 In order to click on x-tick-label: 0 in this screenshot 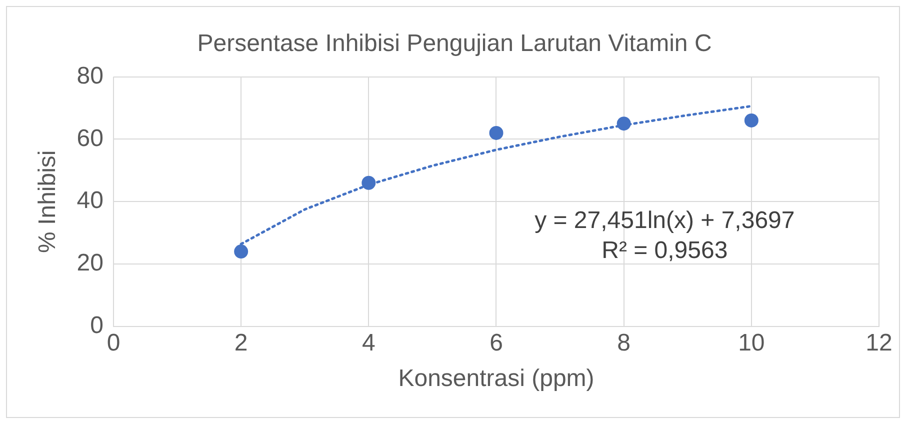, I will do `click(113, 342)`.